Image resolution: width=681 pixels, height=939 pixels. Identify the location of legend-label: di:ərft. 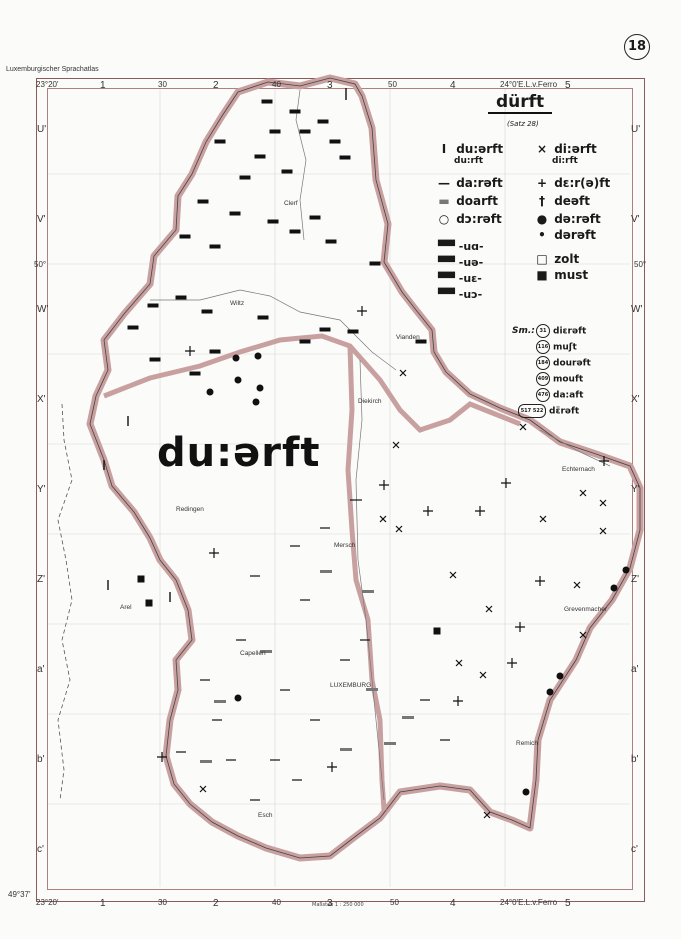
(575, 149).